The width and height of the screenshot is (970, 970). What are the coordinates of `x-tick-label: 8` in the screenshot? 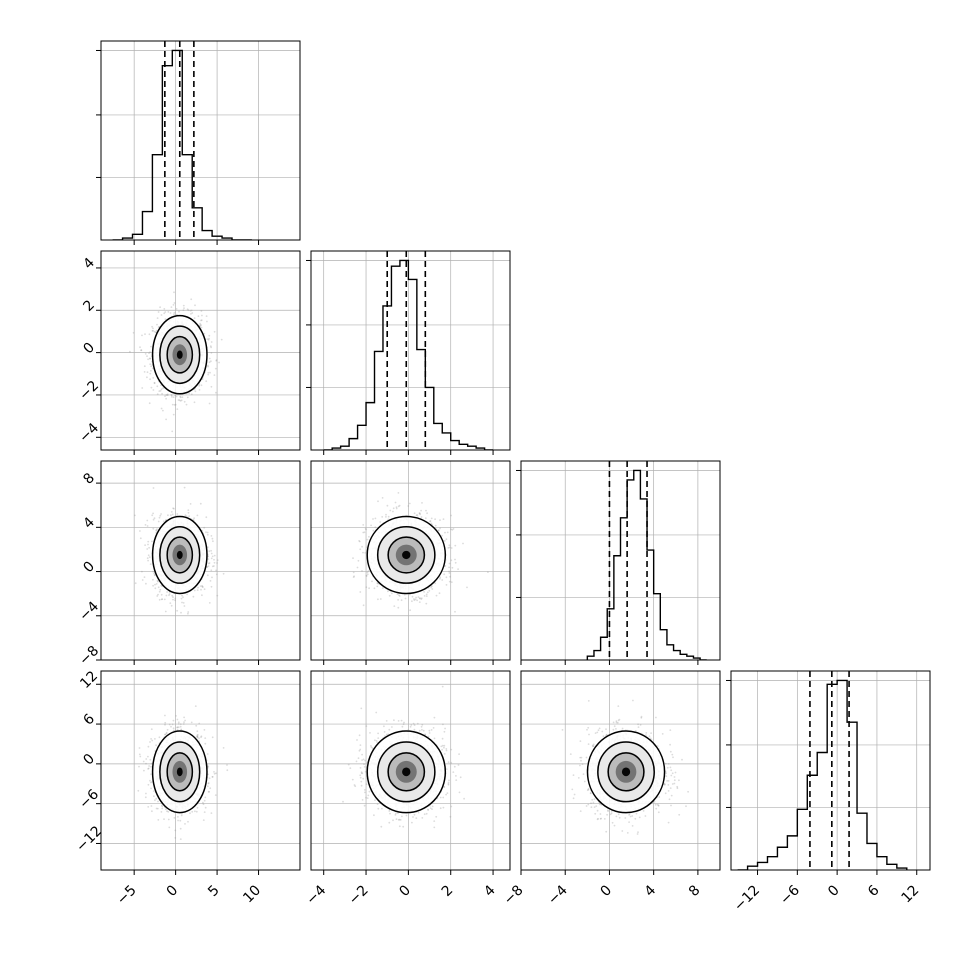 It's located at (695, 891).